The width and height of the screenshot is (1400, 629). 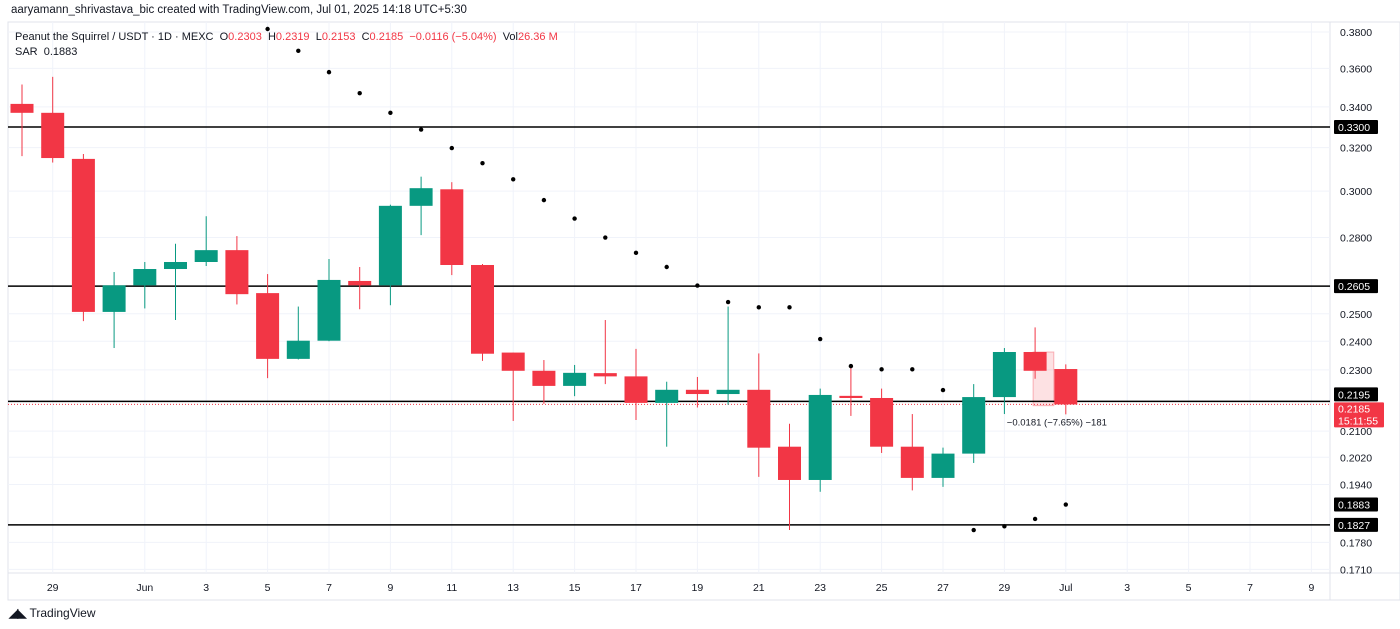 What do you see at coordinates (1356, 69) in the screenshot?
I see `y-tick-label: 0.3600` at bounding box center [1356, 69].